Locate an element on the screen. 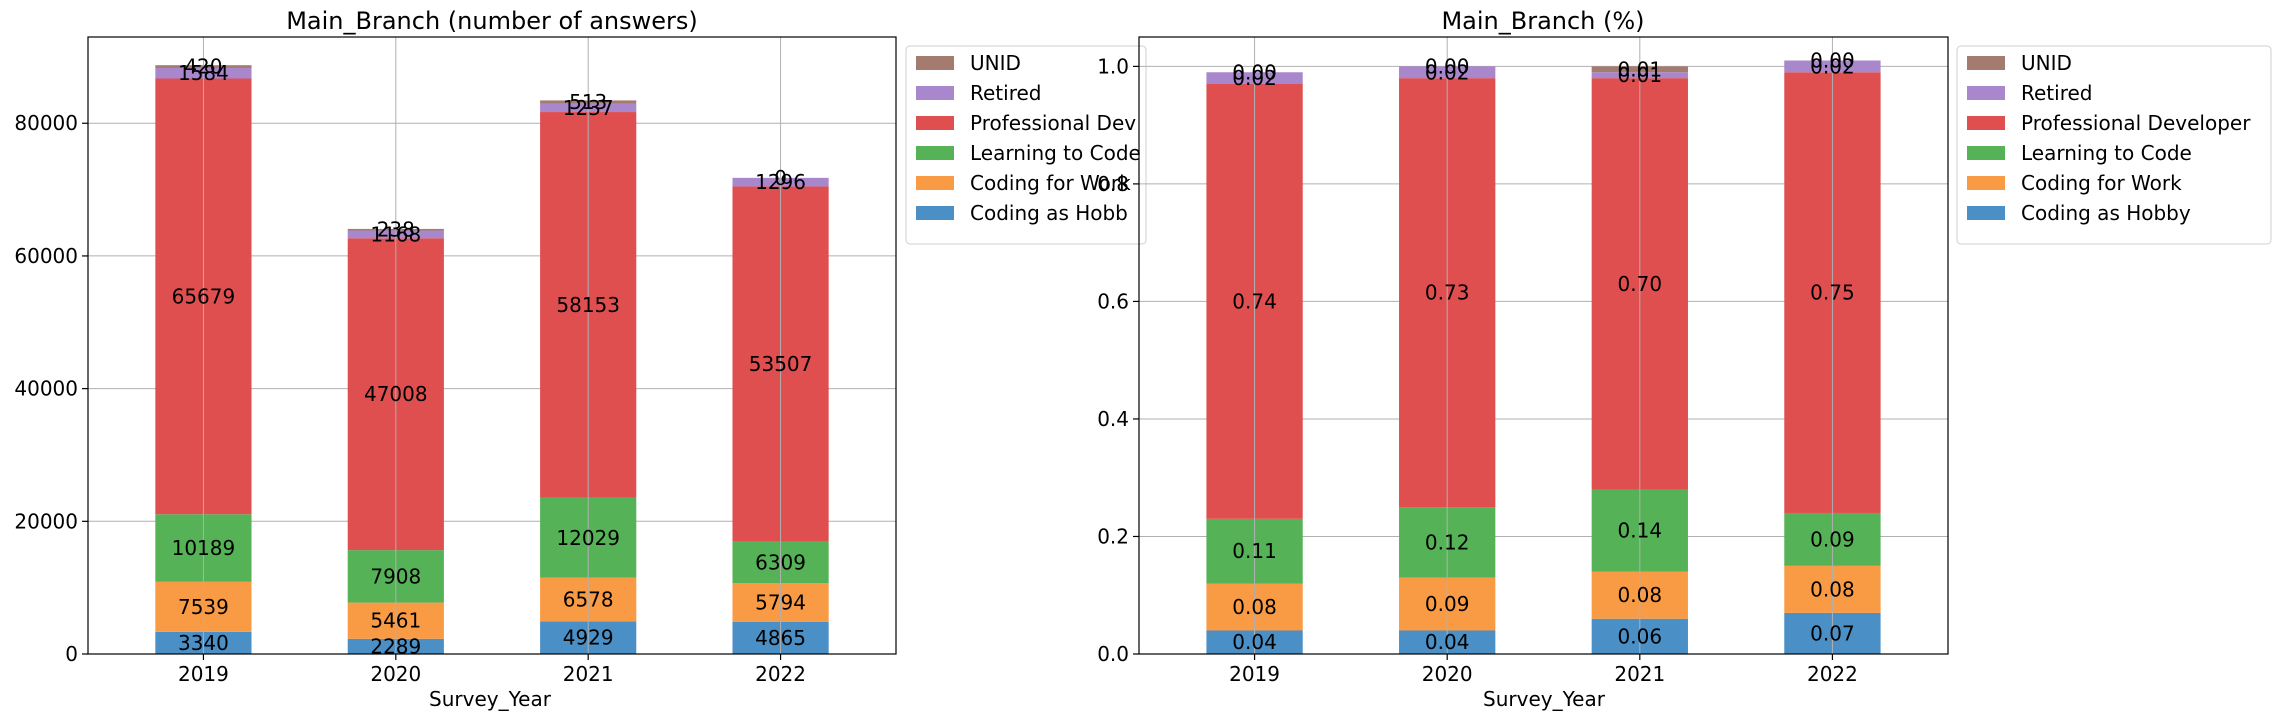  legend-label: Professional Dev is located at coordinates (1053, 123).